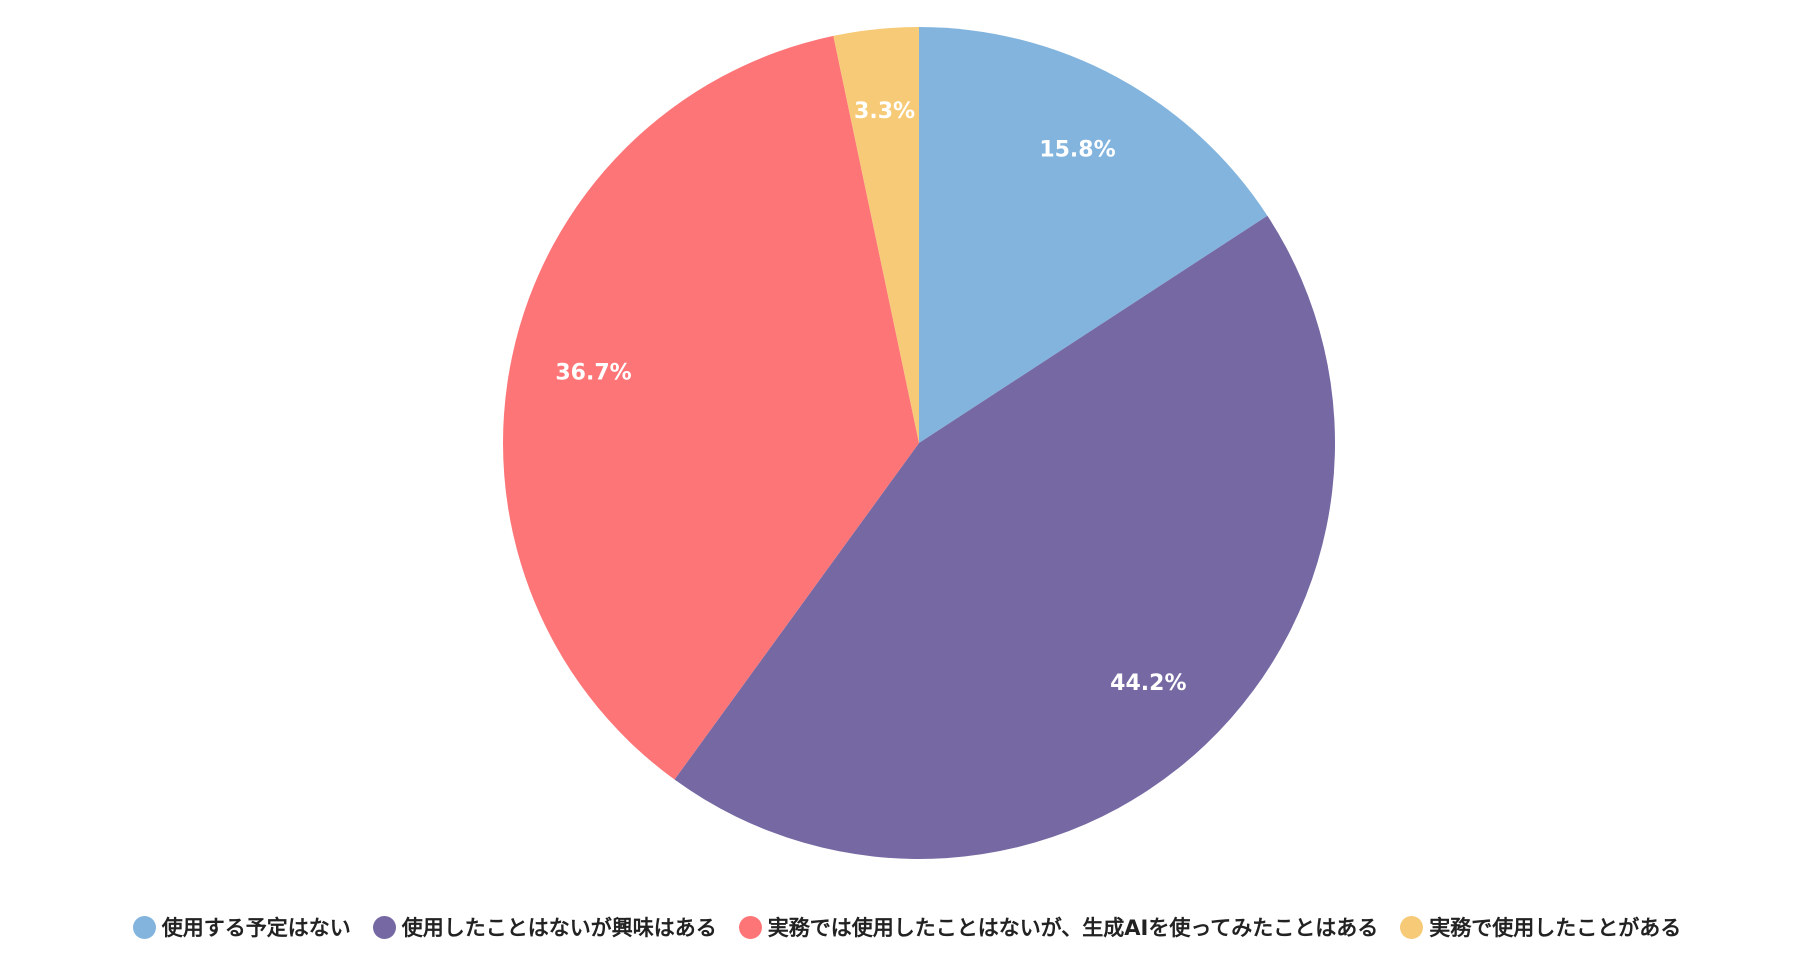 The height and width of the screenshot is (964, 1814). I want to click on slice-label: 15.8%, so click(1077, 149).